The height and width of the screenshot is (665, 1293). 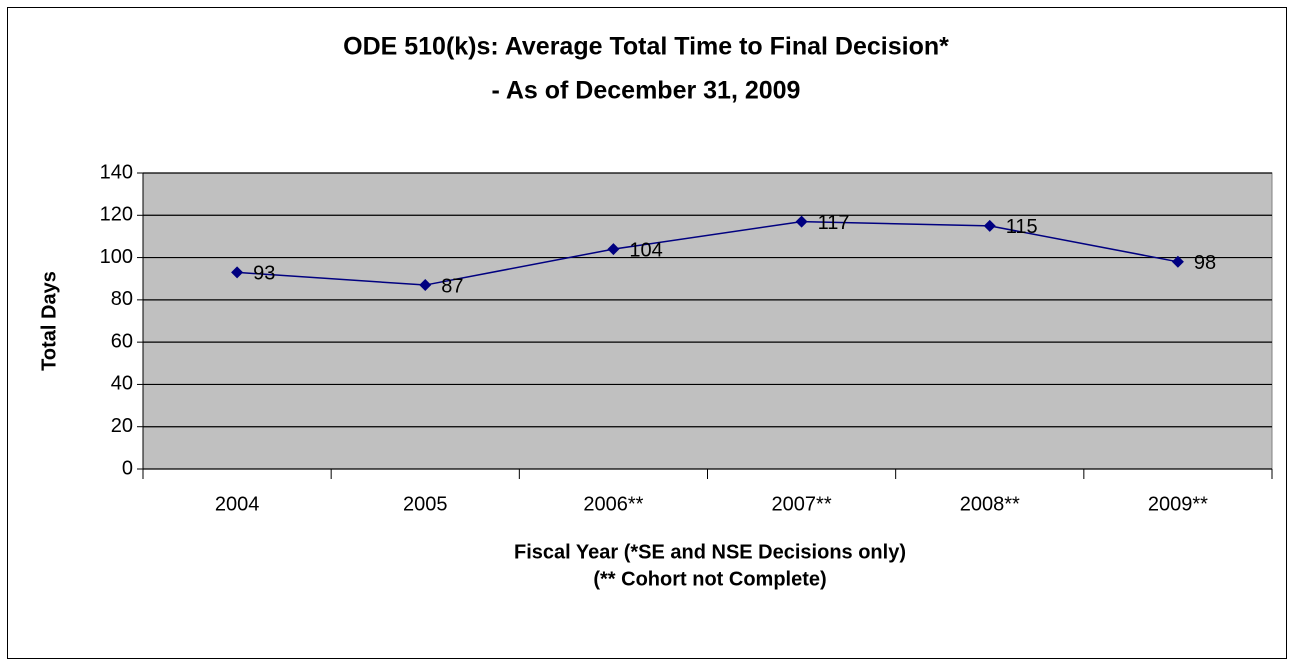 What do you see at coordinates (122, 384) in the screenshot?
I see `y-tick-label: 40` at bounding box center [122, 384].